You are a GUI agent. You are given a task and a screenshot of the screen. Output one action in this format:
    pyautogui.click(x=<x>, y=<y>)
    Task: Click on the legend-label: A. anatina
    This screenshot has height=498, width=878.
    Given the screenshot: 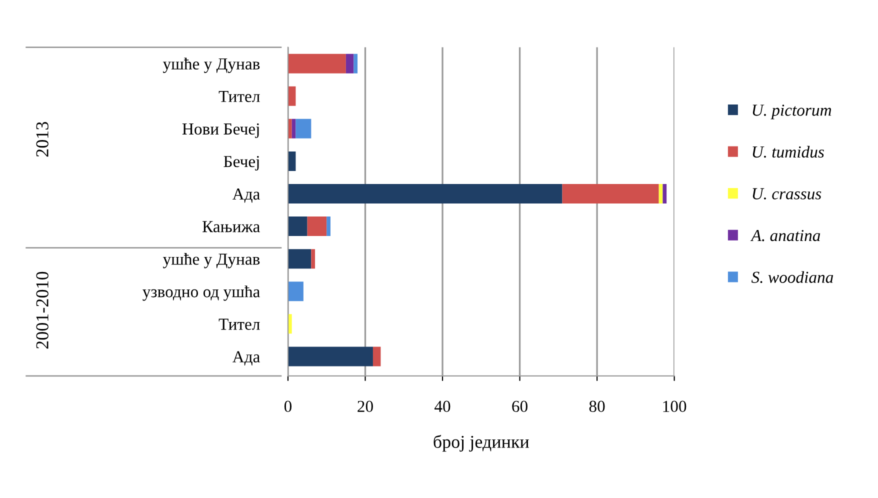 What is the action you would take?
    pyautogui.click(x=785, y=236)
    